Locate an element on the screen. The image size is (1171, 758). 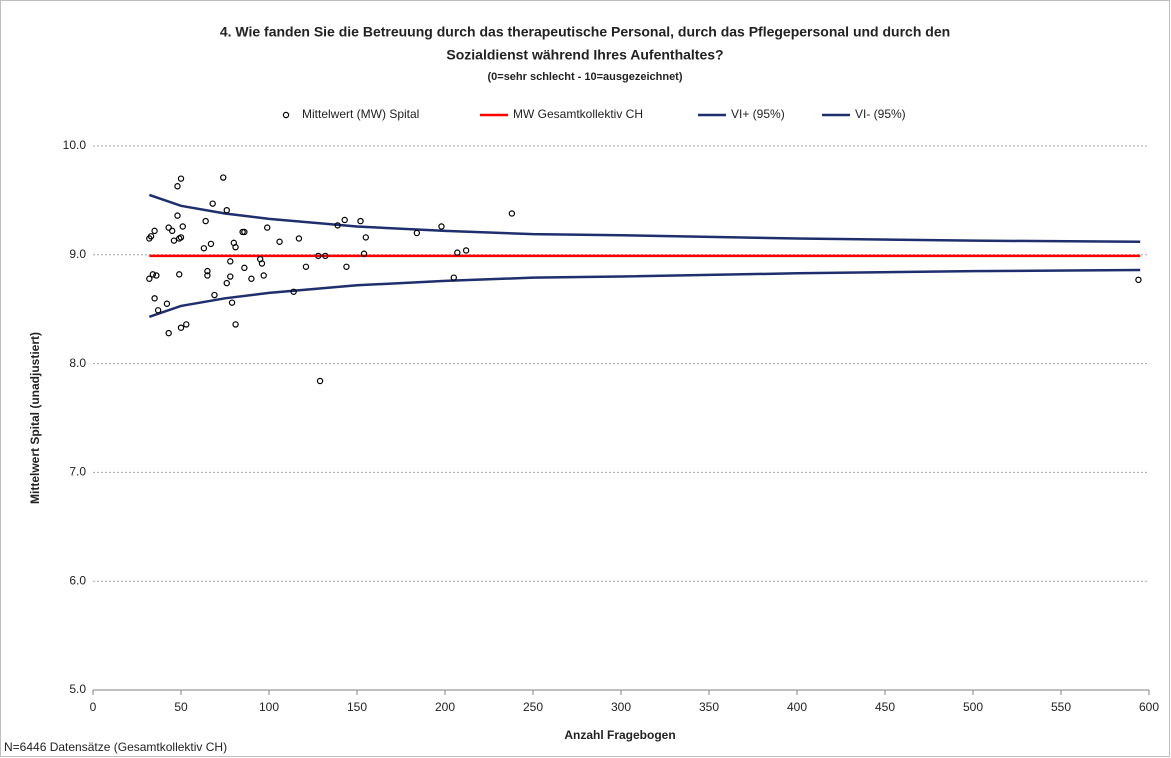
x-tick-label: 150 is located at coordinates (357, 707).